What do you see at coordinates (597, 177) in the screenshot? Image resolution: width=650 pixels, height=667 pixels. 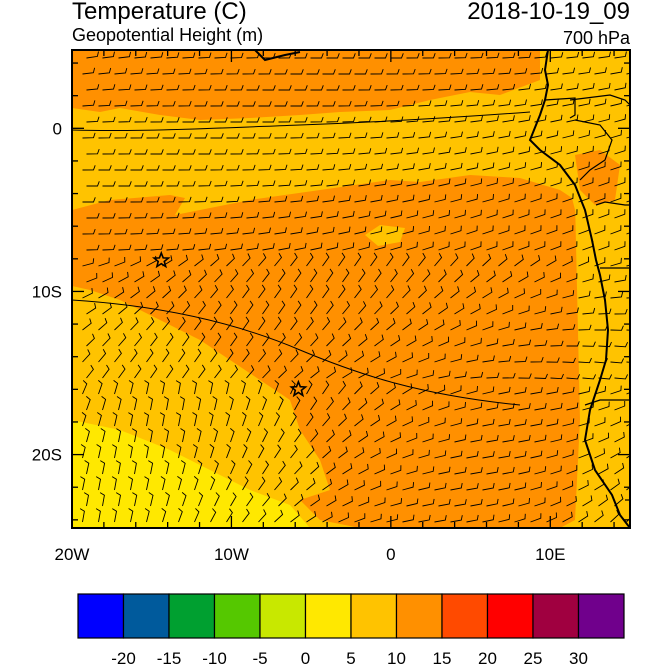 I see `temperature-fill-land-orange` at bounding box center [597, 177].